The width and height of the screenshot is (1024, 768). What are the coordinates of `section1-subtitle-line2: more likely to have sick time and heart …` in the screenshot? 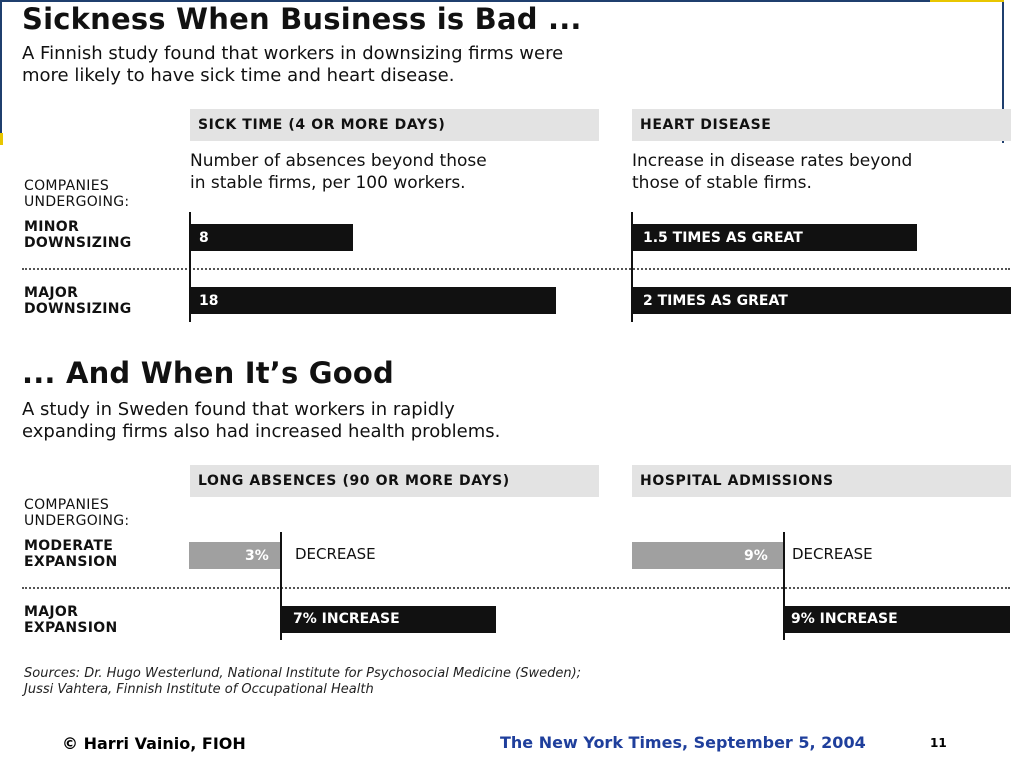 It's located at (238, 75).